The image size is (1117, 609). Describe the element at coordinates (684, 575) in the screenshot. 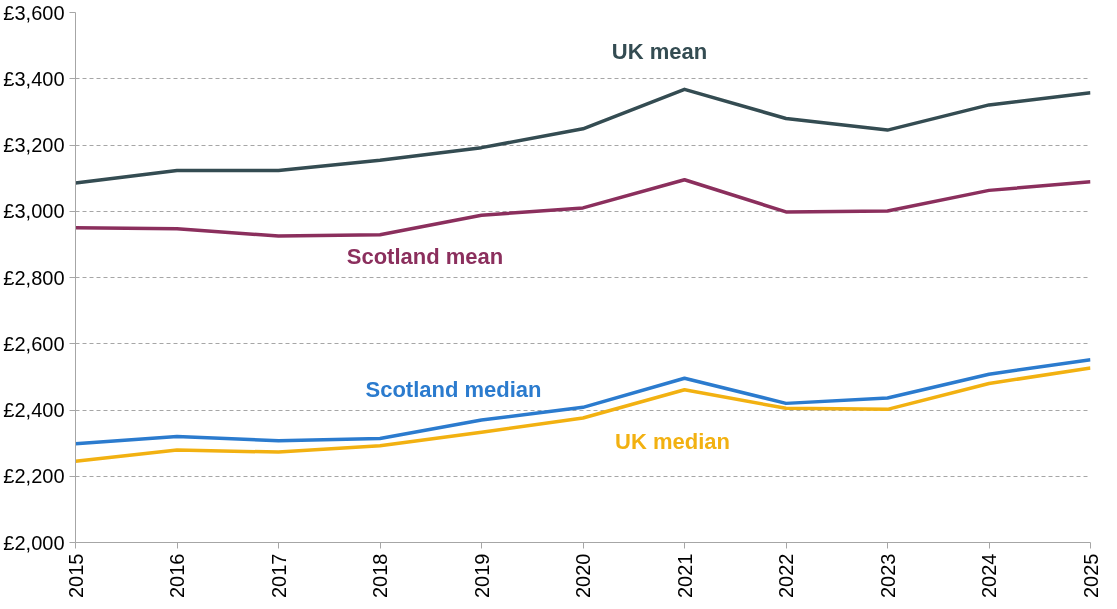

I see `x-tick-label: 2021` at that location.